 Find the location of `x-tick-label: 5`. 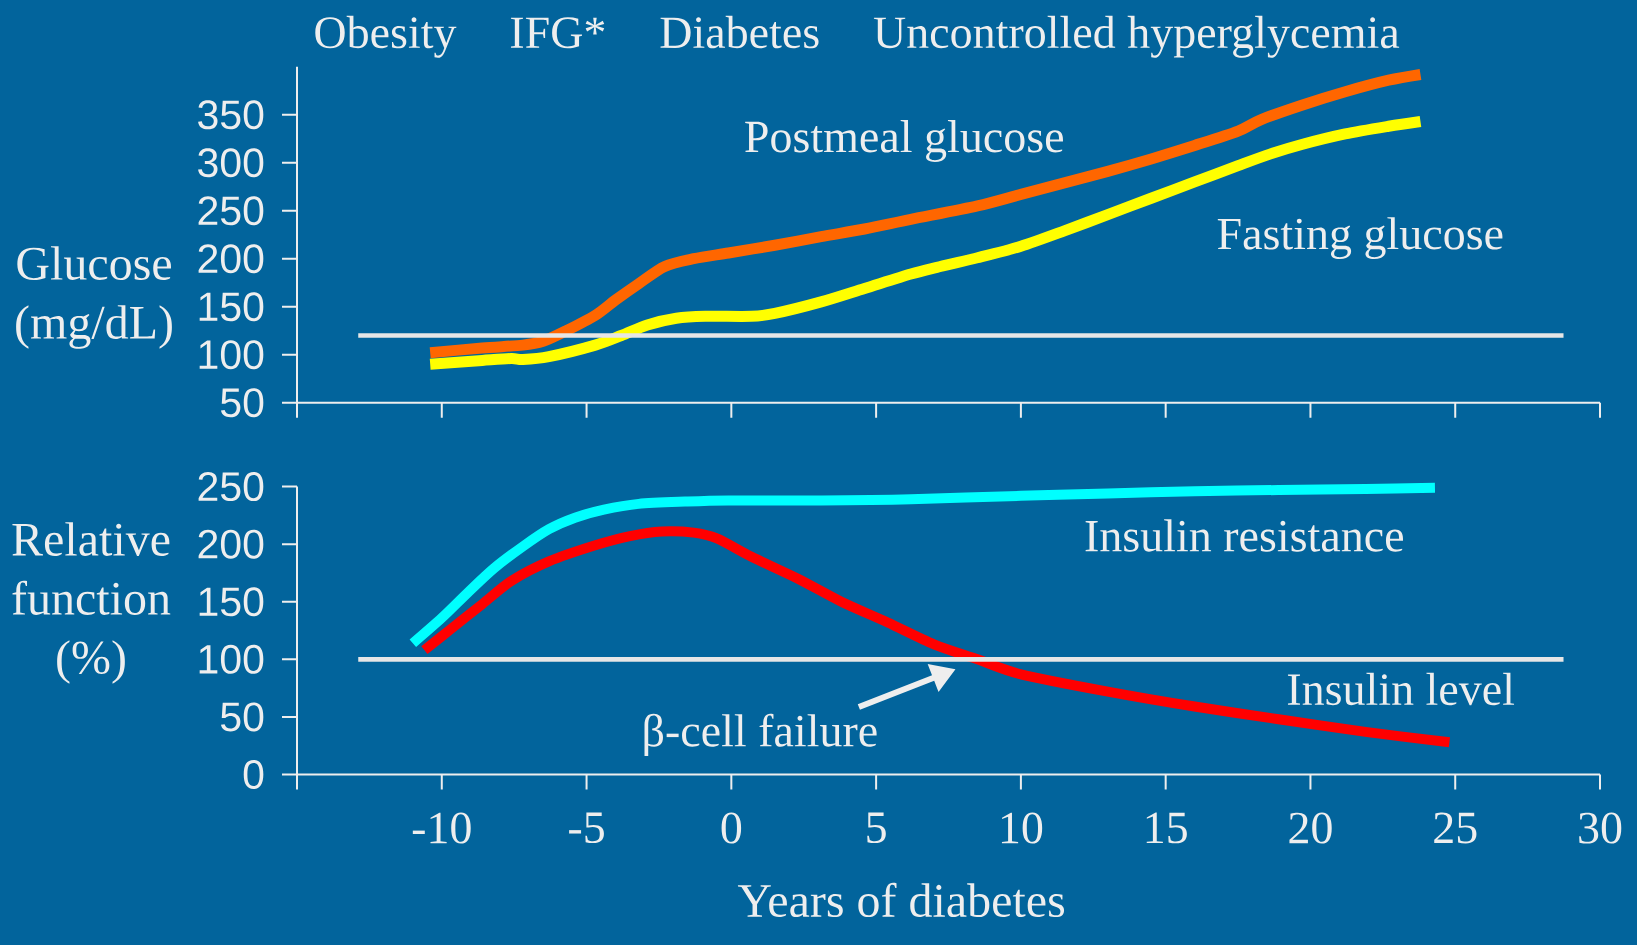

x-tick-label: 5 is located at coordinates (876, 828).